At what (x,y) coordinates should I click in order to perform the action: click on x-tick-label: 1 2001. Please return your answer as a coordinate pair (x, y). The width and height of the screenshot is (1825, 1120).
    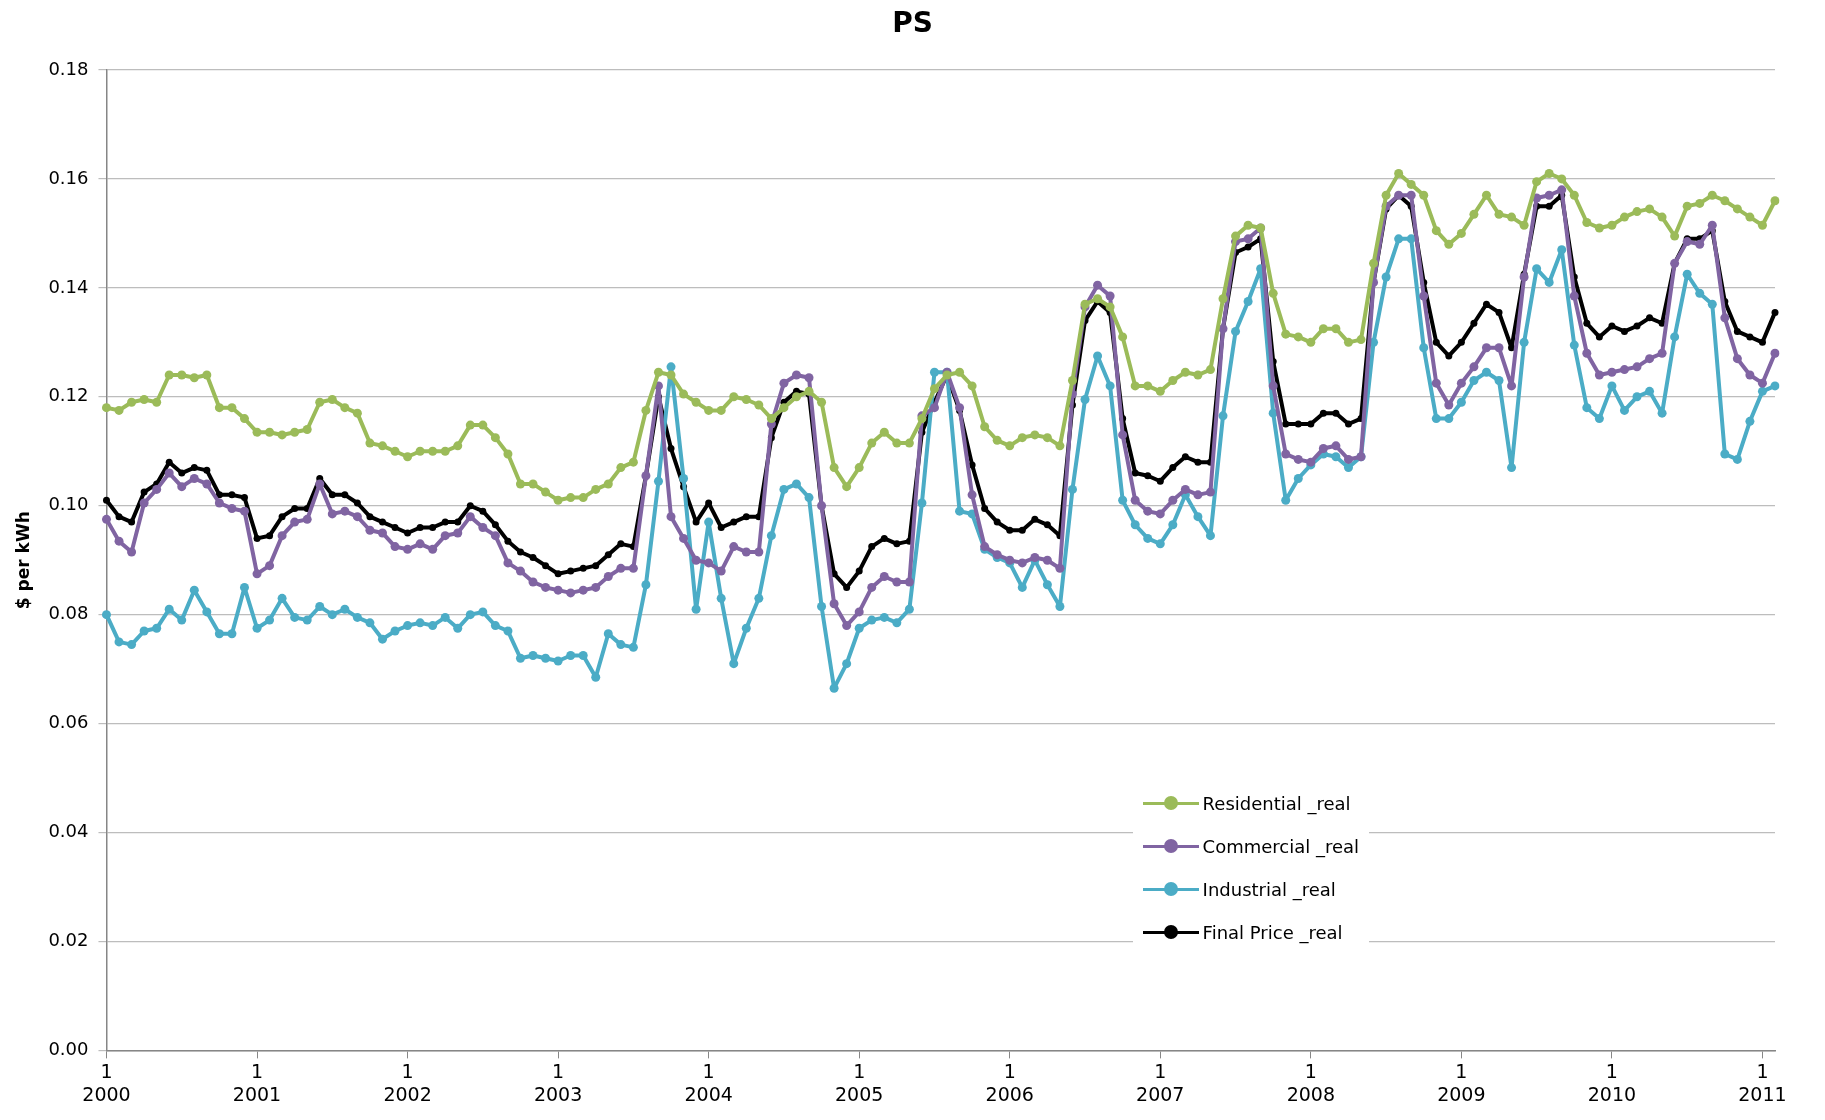
    Looking at the image, I should click on (257, 1082).